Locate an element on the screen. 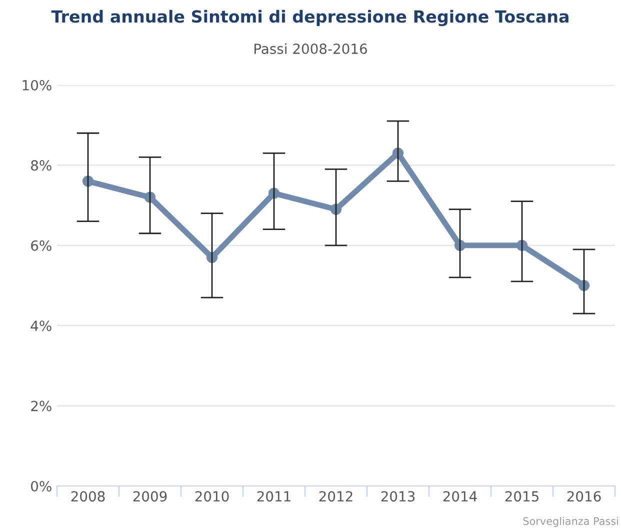  x-tick-label: 2009 is located at coordinates (150, 496).